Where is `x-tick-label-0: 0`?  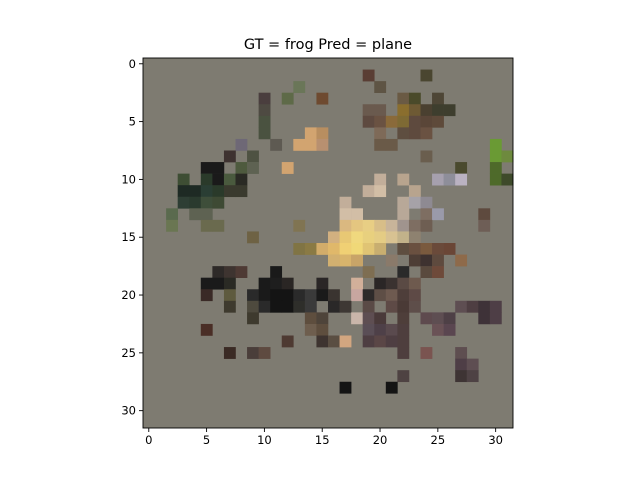 x-tick-label-0: 0 is located at coordinates (148, 440).